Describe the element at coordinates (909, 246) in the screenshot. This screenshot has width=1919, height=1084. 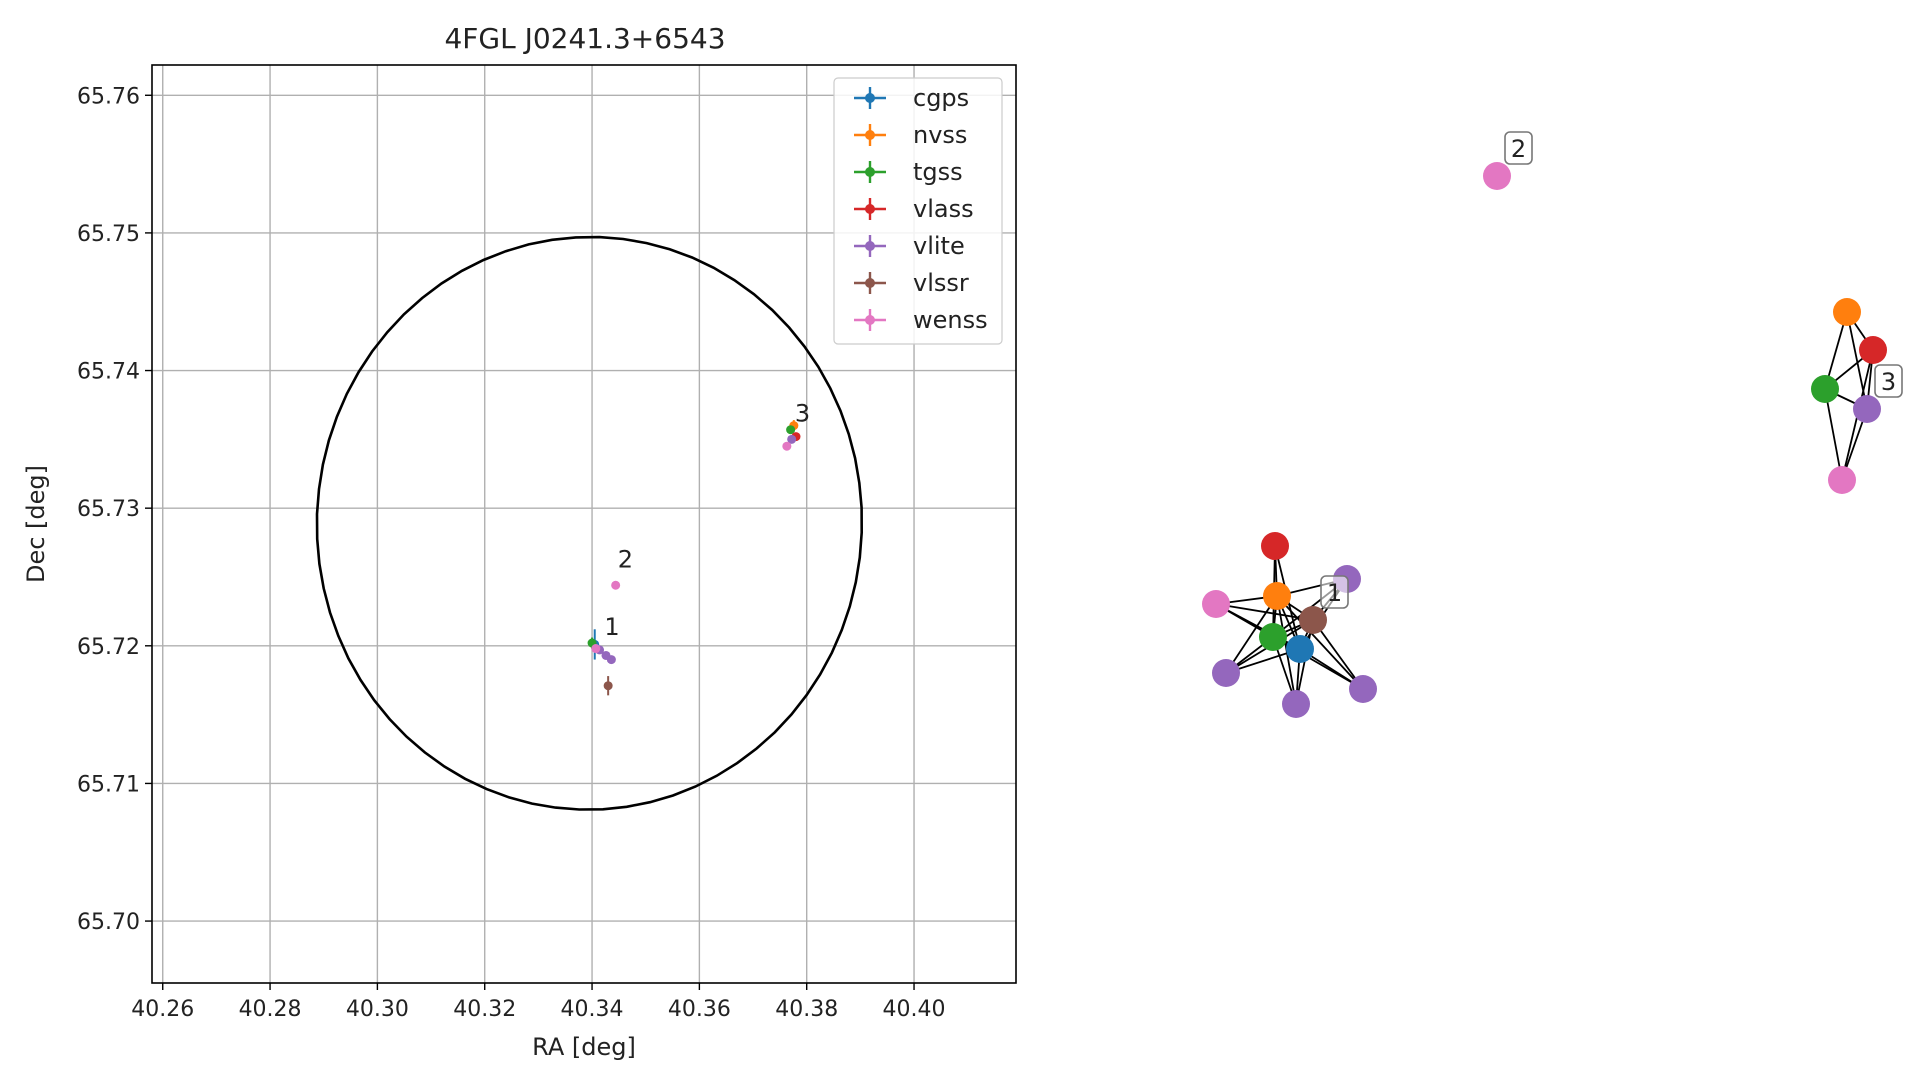
I see `legend-entry-vlite: vlite` at that location.